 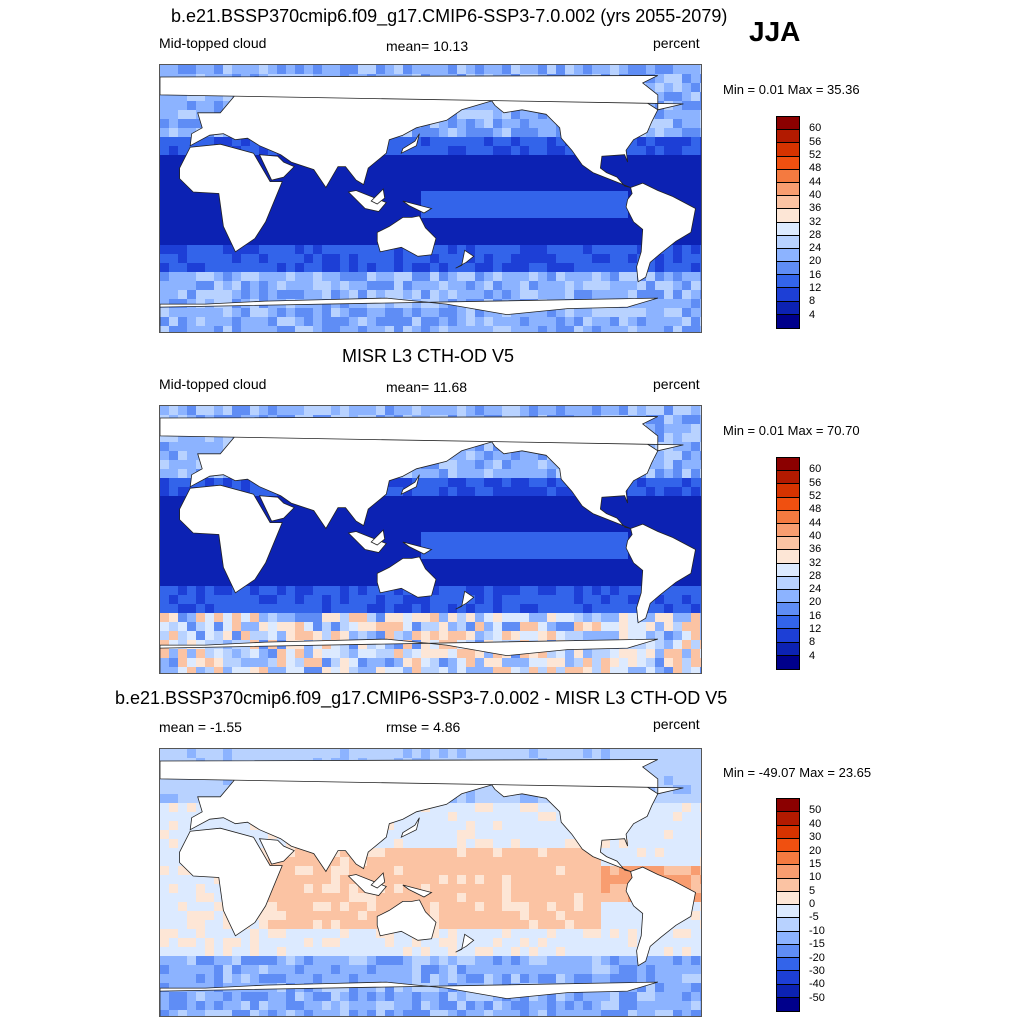 What do you see at coordinates (817, 944) in the screenshot?
I see `colorbar-tick-label: -15` at bounding box center [817, 944].